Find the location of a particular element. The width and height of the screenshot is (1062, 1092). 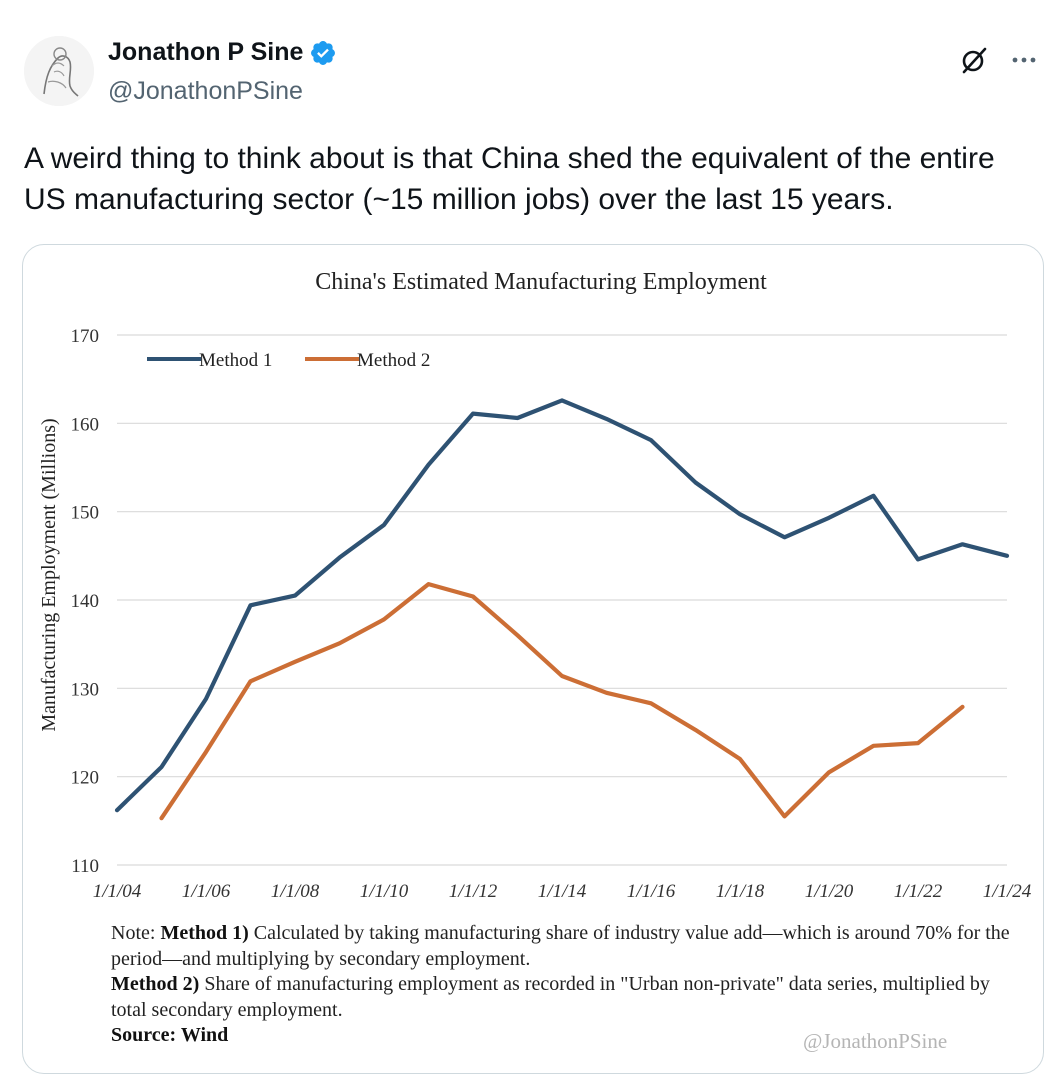

legend-label-method-2: Method 2 is located at coordinates (393, 360).